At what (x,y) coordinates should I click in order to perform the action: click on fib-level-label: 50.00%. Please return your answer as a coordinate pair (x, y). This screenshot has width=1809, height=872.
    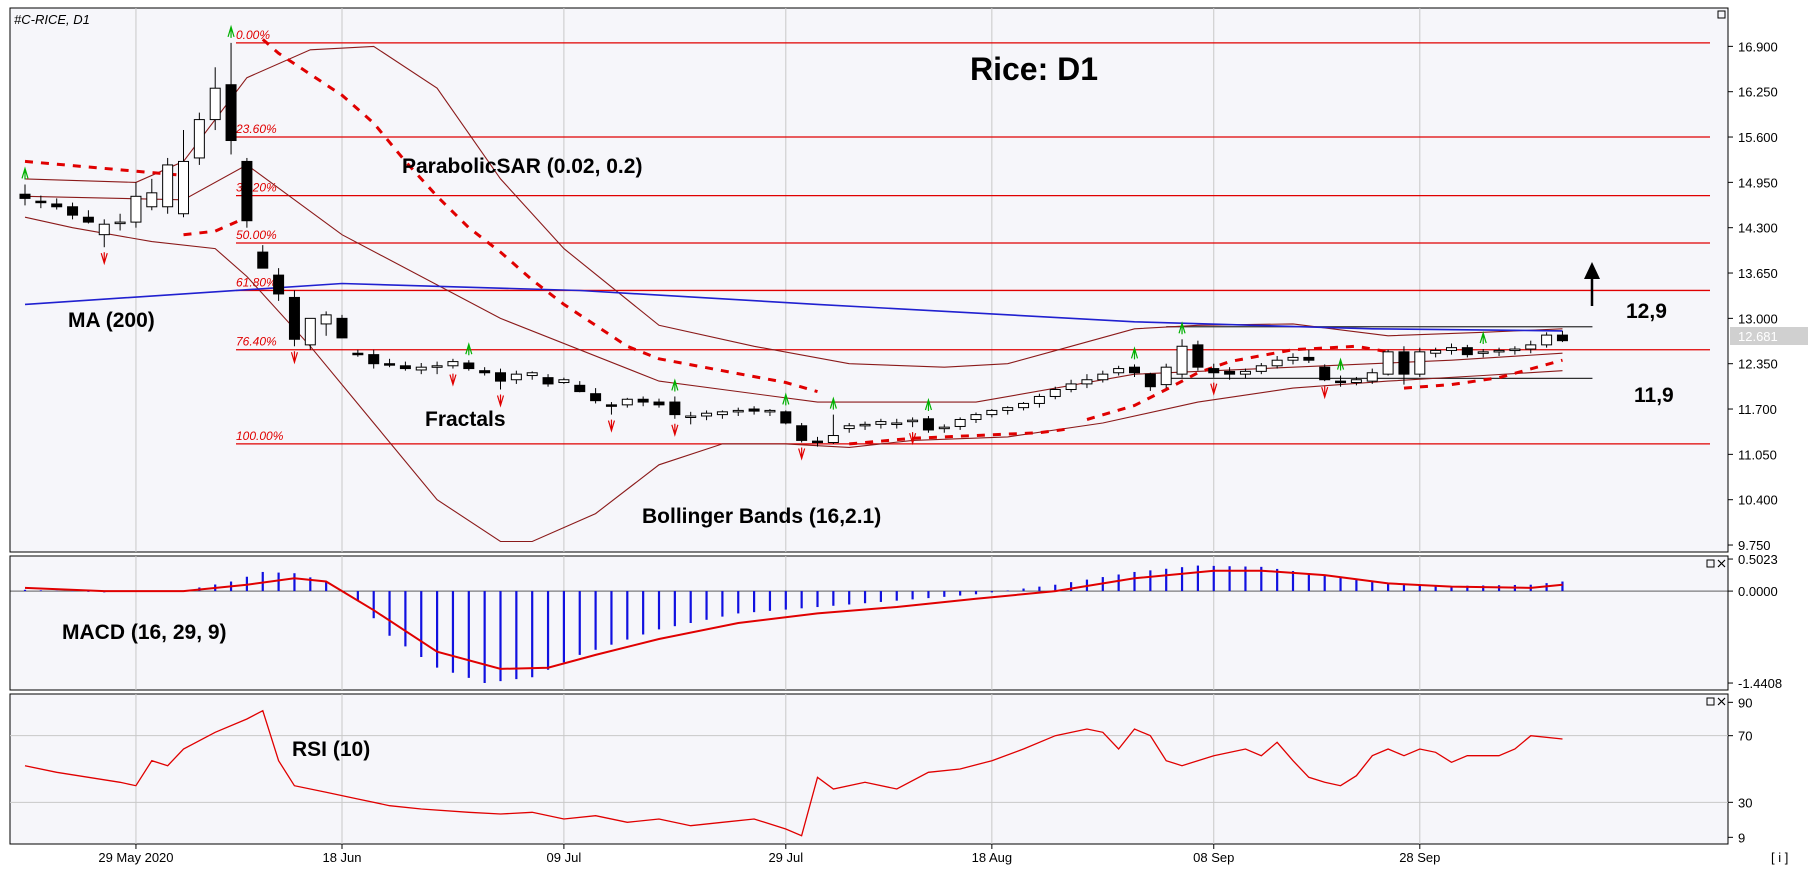
    Looking at the image, I should click on (256, 235).